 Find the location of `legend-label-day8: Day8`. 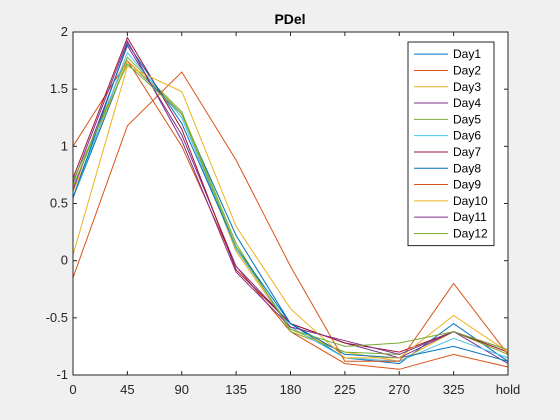

legend-label-day8: Day8 is located at coordinates (467, 168).